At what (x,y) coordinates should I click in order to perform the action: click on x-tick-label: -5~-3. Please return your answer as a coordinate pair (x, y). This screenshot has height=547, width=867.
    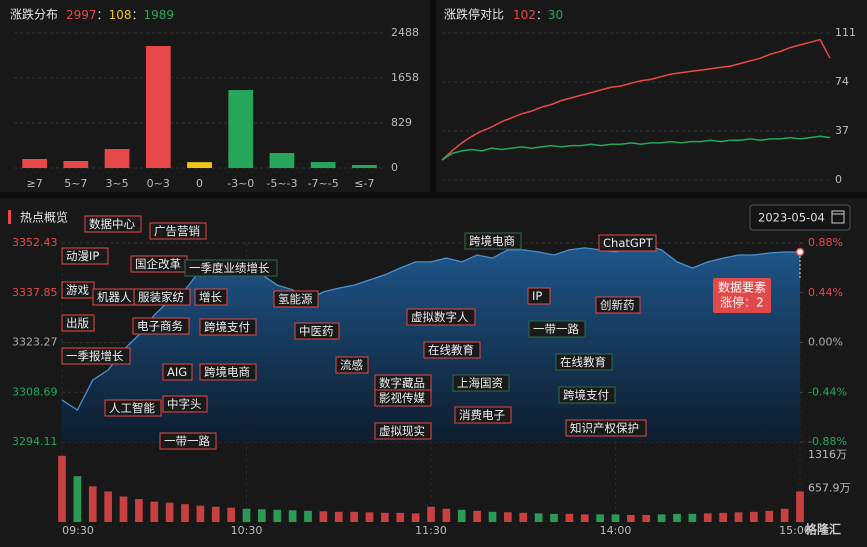
    Looking at the image, I should click on (281, 183).